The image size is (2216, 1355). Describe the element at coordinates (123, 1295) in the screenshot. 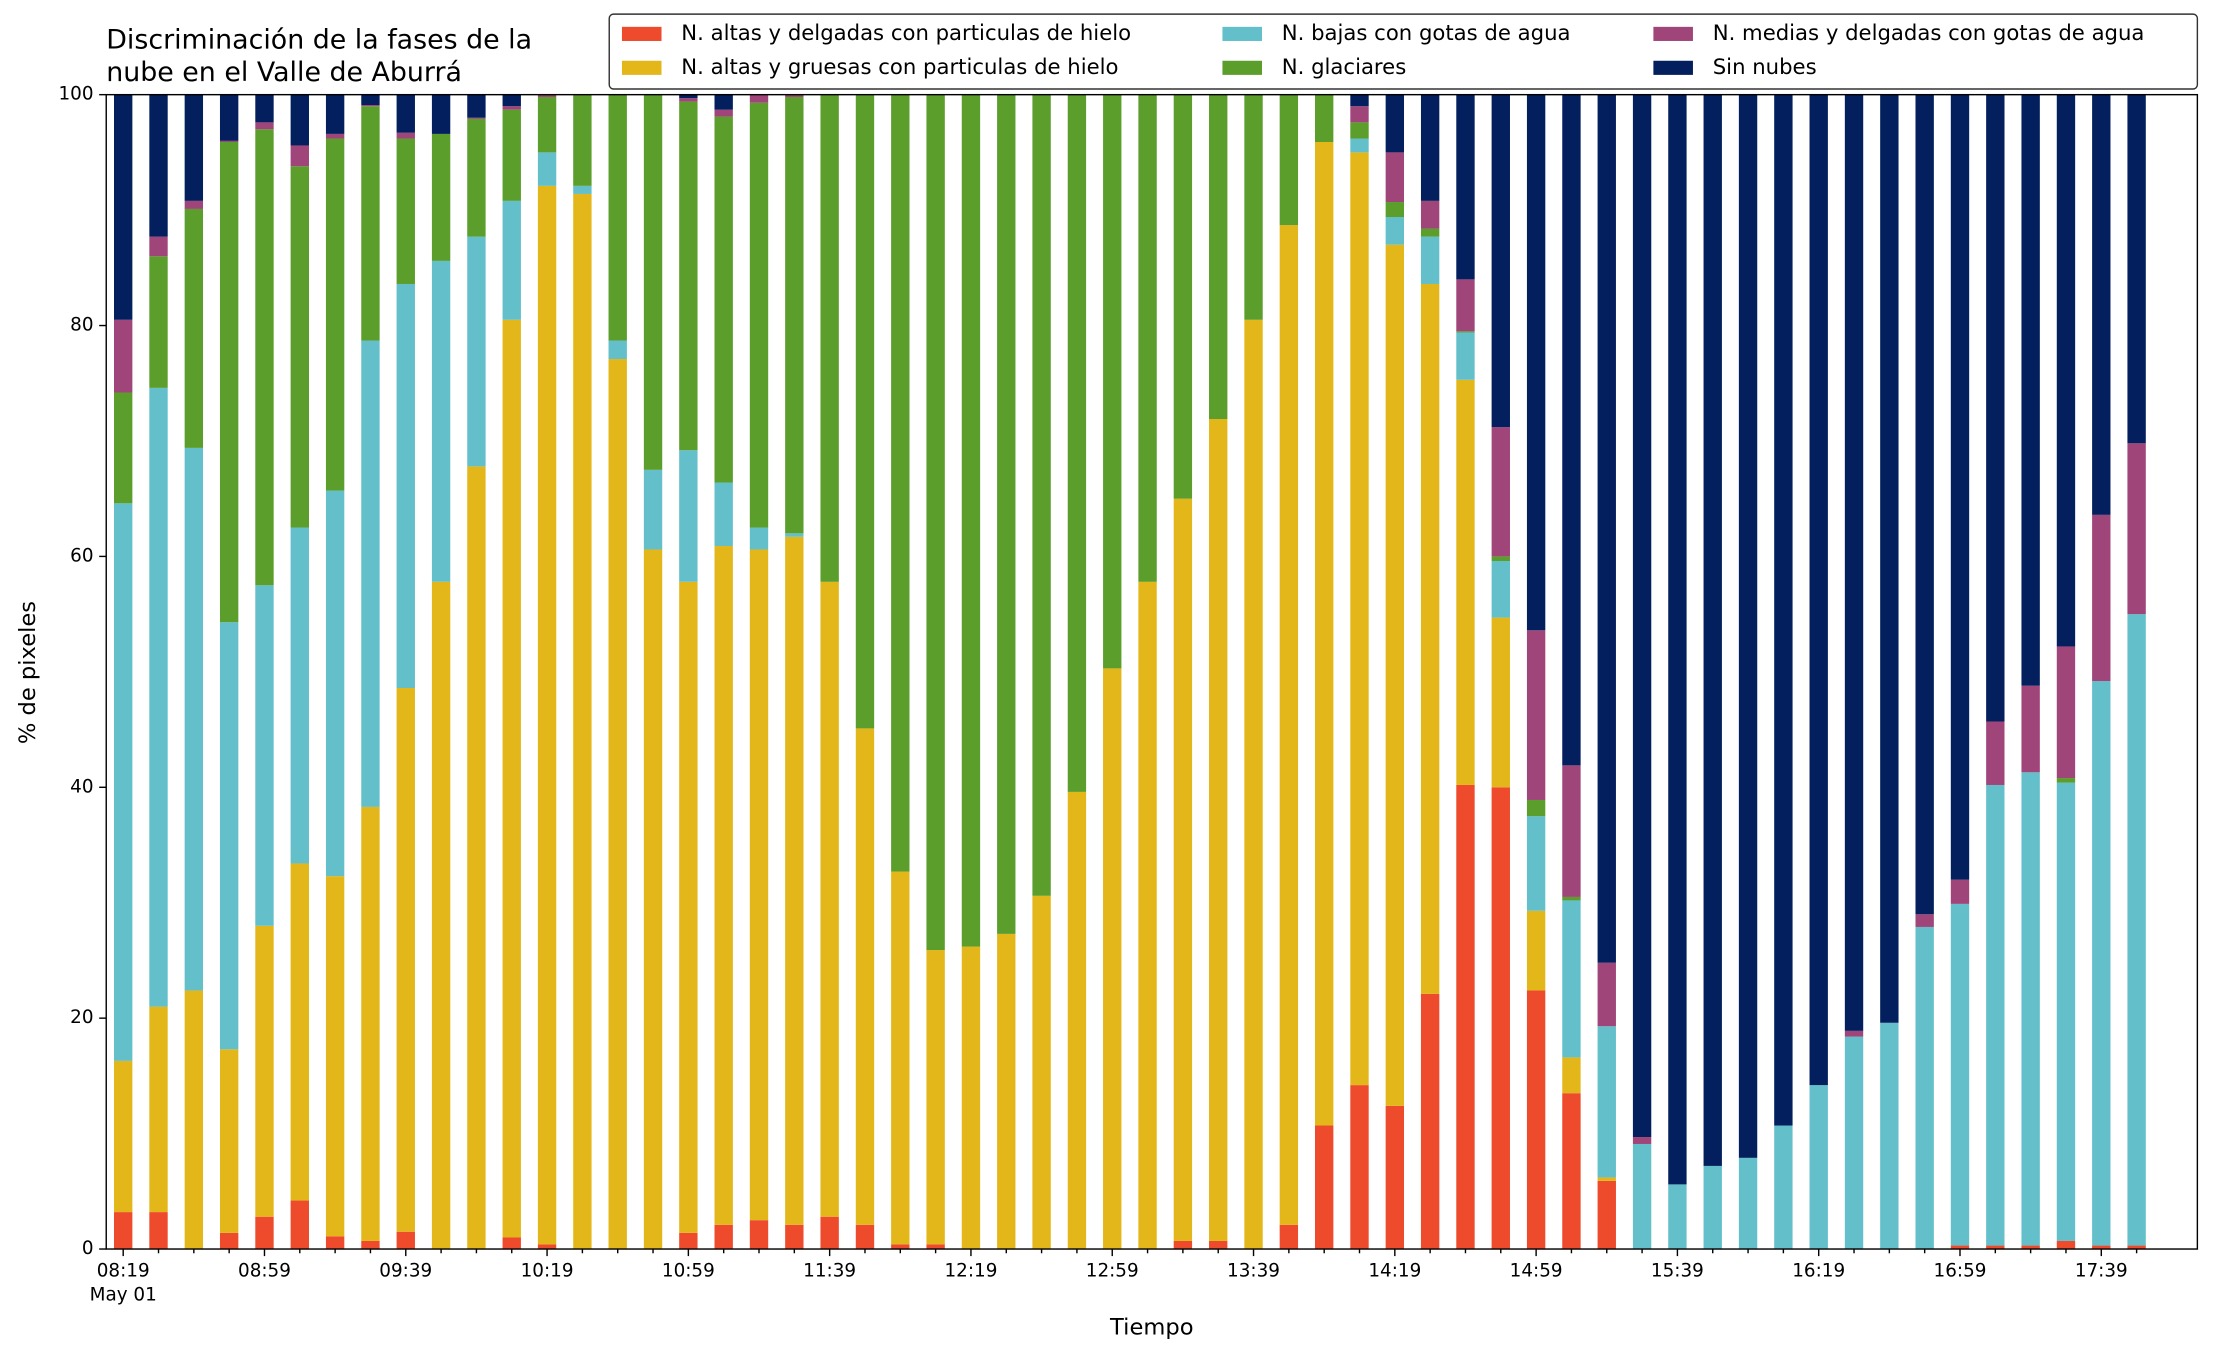

I see `date-label: May 01` at that location.